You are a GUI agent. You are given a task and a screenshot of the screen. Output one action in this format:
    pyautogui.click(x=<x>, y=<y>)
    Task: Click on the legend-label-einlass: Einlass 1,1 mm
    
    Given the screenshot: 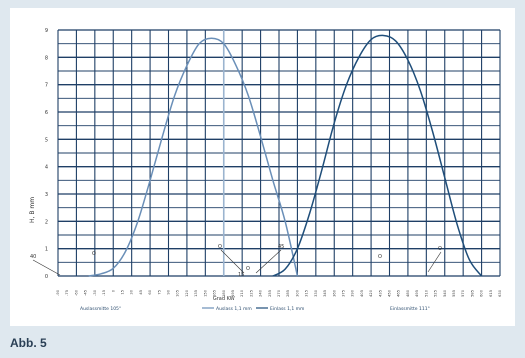 What is the action you would take?
    pyautogui.click(x=287, y=309)
    